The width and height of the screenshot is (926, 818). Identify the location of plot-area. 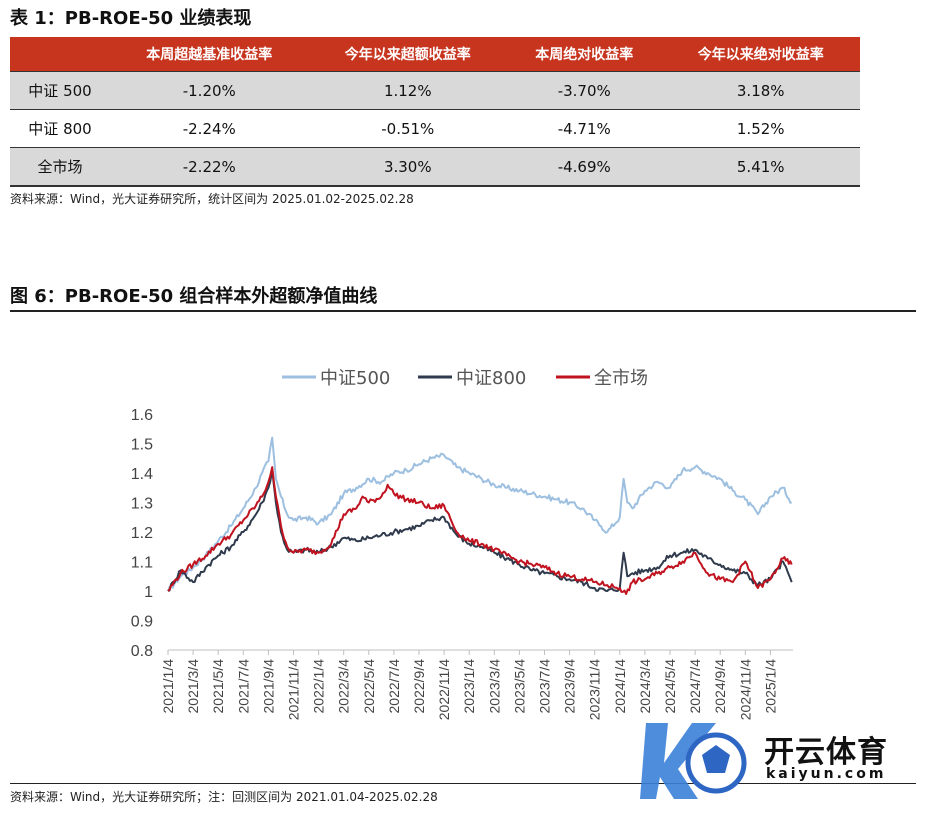
(480, 515).